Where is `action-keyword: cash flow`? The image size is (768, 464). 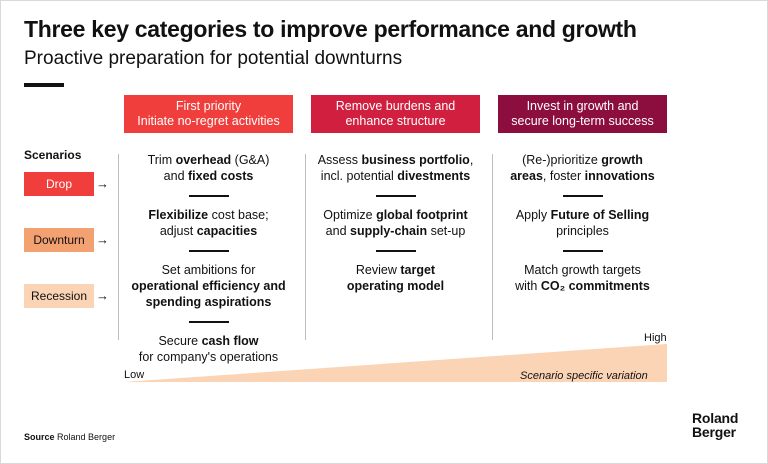
action-keyword: cash flow is located at coordinates (230, 341).